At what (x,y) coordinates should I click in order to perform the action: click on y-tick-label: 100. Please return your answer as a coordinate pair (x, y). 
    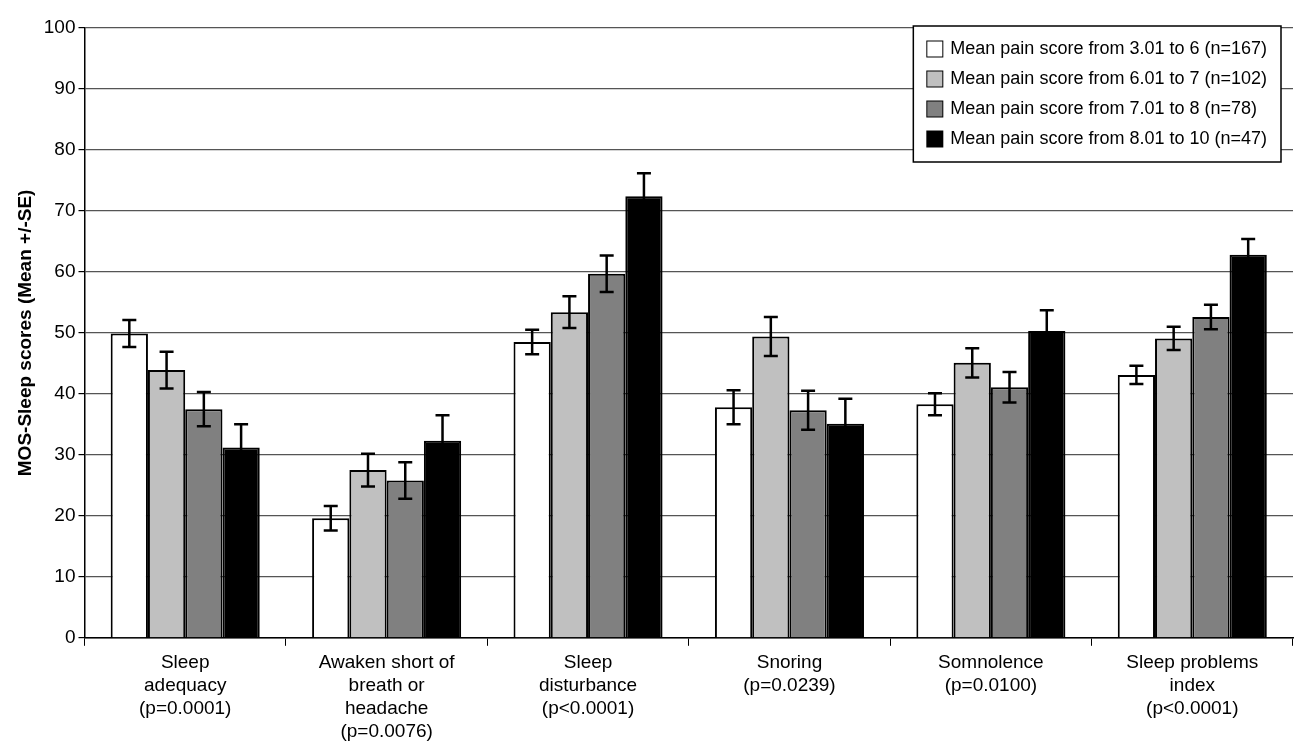
    Looking at the image, I should click on (59, 27).